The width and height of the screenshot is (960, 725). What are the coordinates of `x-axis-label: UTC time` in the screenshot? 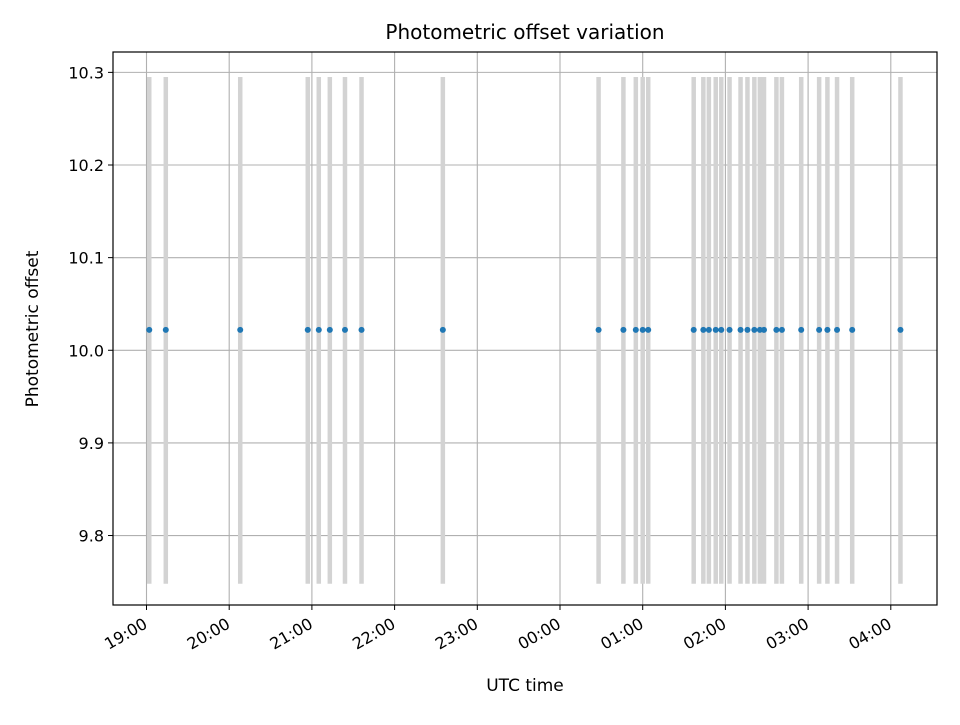 It's located at (525, 686).